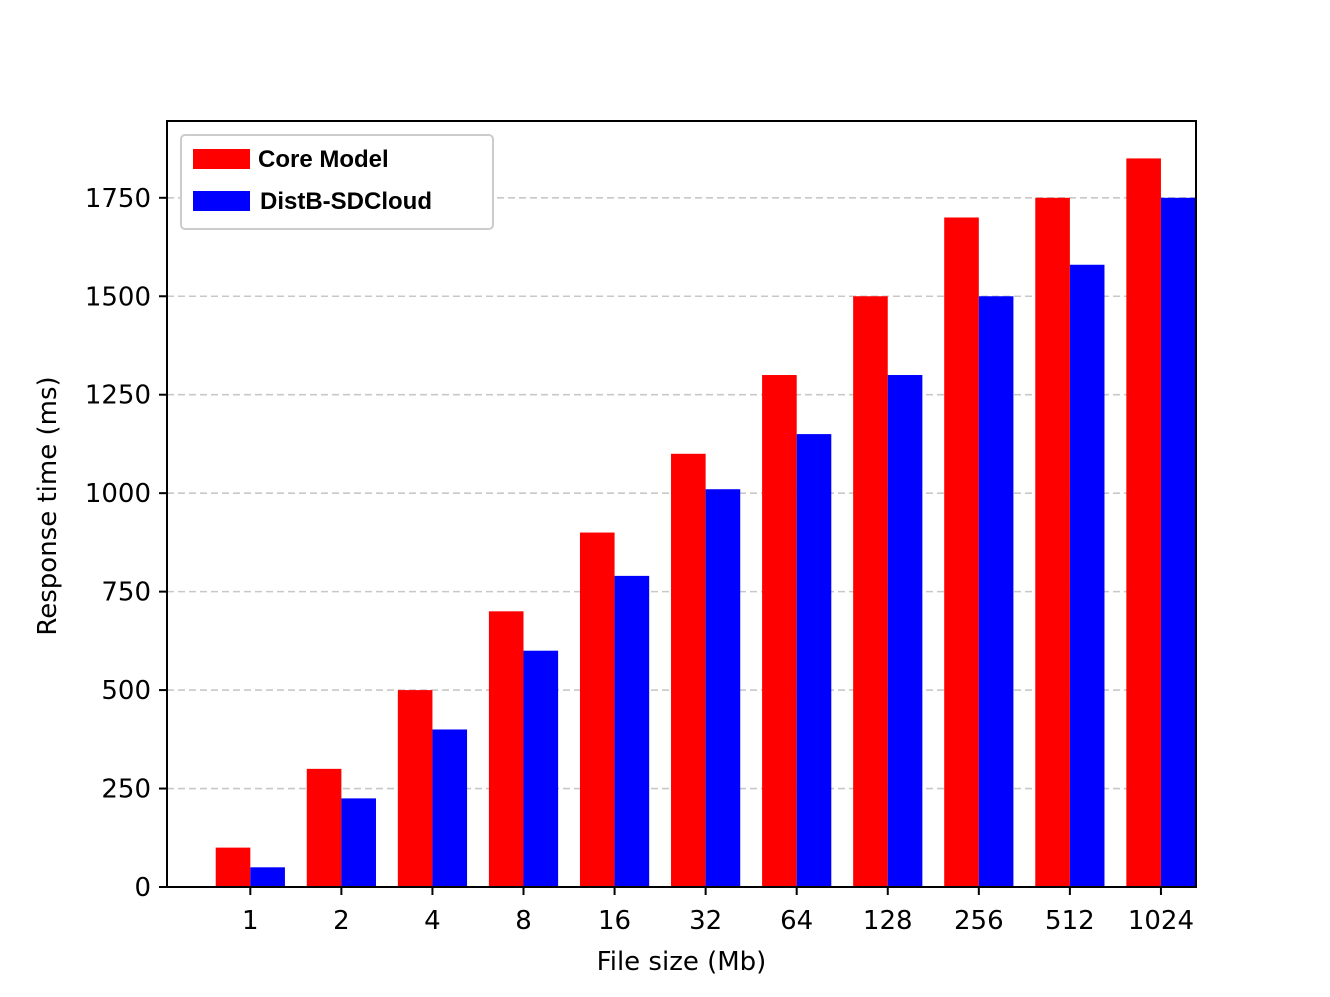 The height and width of the screenshot is (997, 1330). I want to click on y-axis: 0 250 500 750 1000 1250 1500 1750, so click(126, 543).